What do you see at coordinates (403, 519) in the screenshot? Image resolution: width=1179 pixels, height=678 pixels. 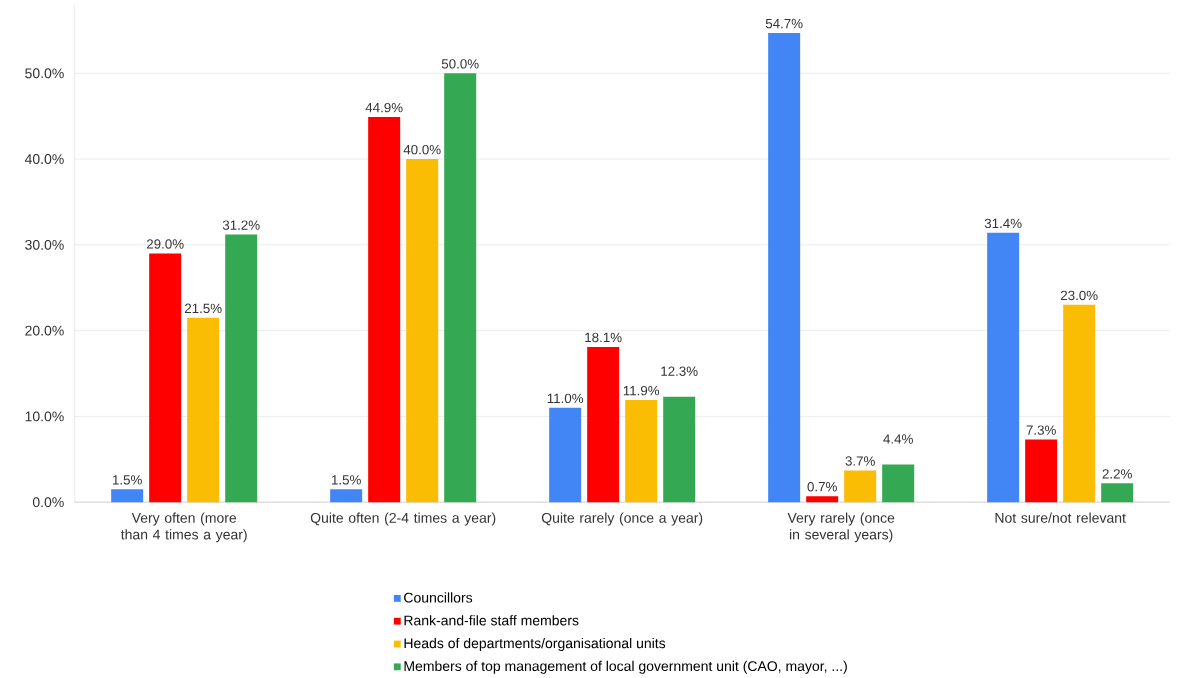 I see `x-tick-label: Quite often (2-4 times a year)` at bounding box center [403, 519].